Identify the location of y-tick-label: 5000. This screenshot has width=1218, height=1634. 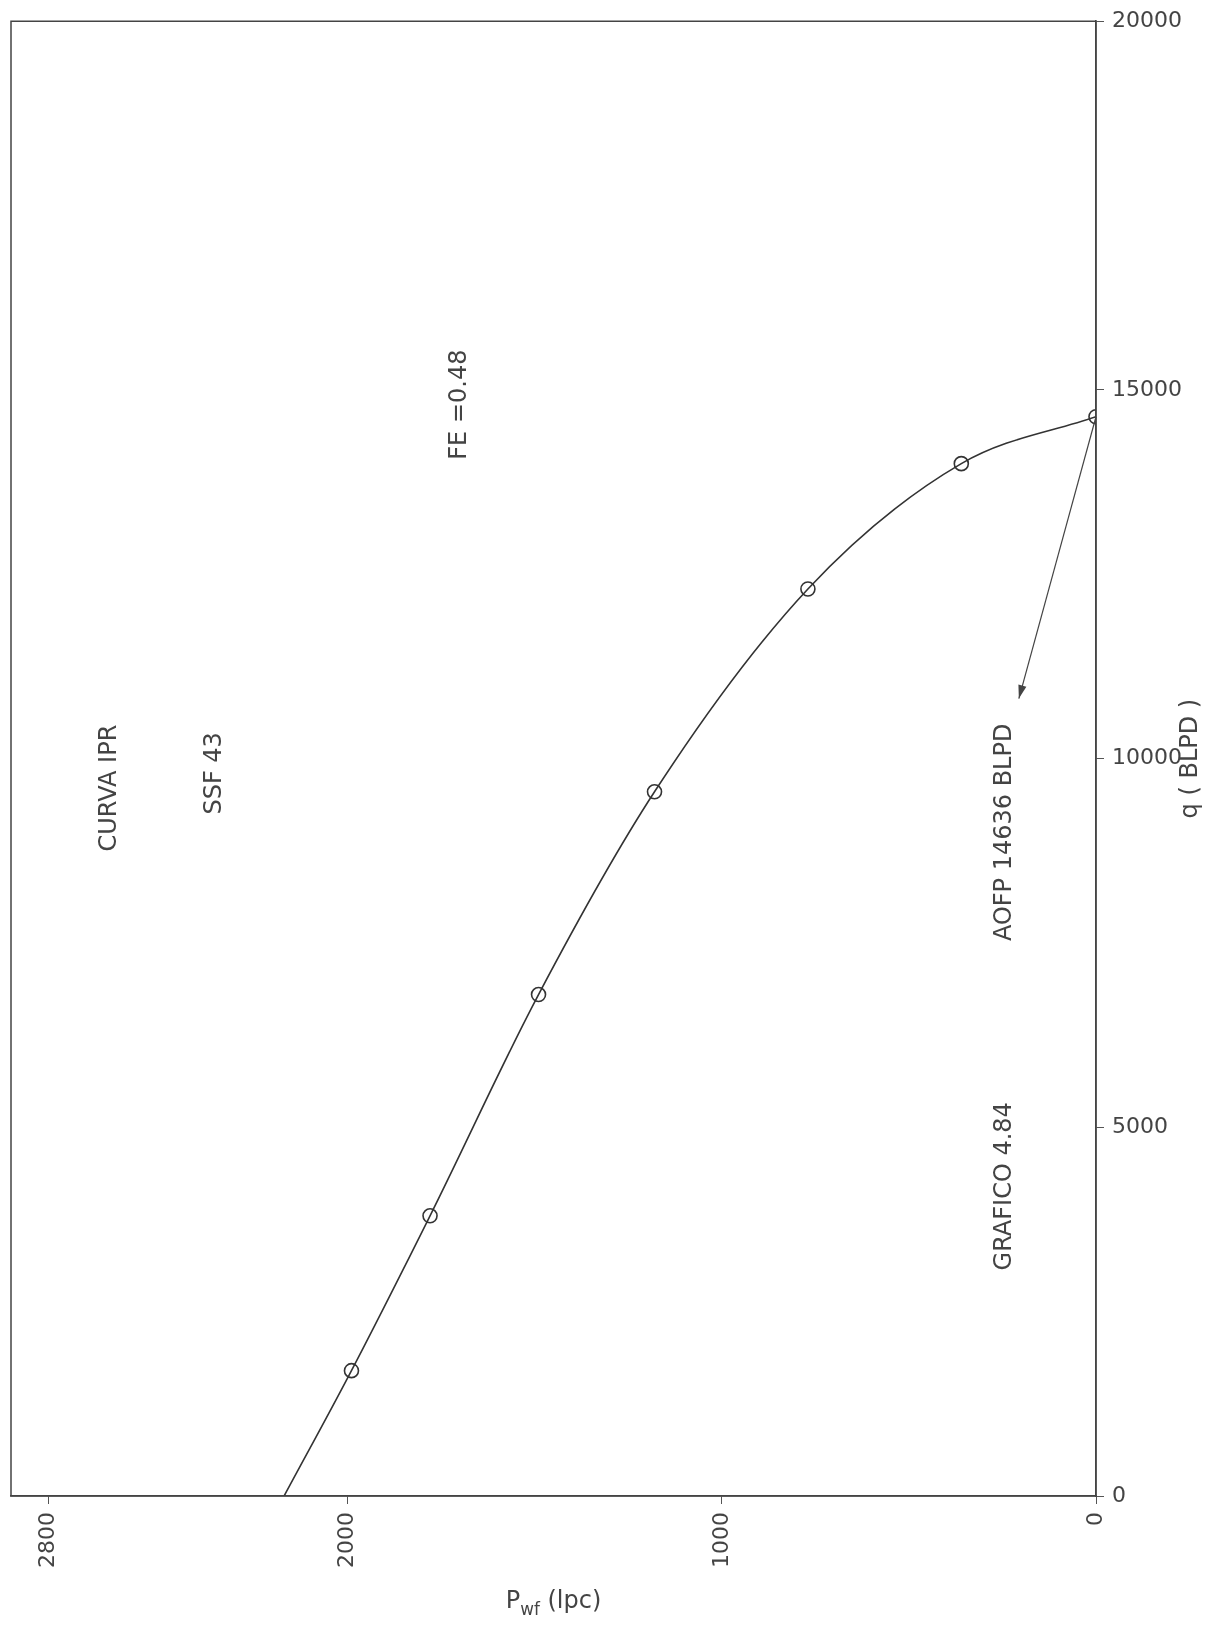
(1140, 1126).